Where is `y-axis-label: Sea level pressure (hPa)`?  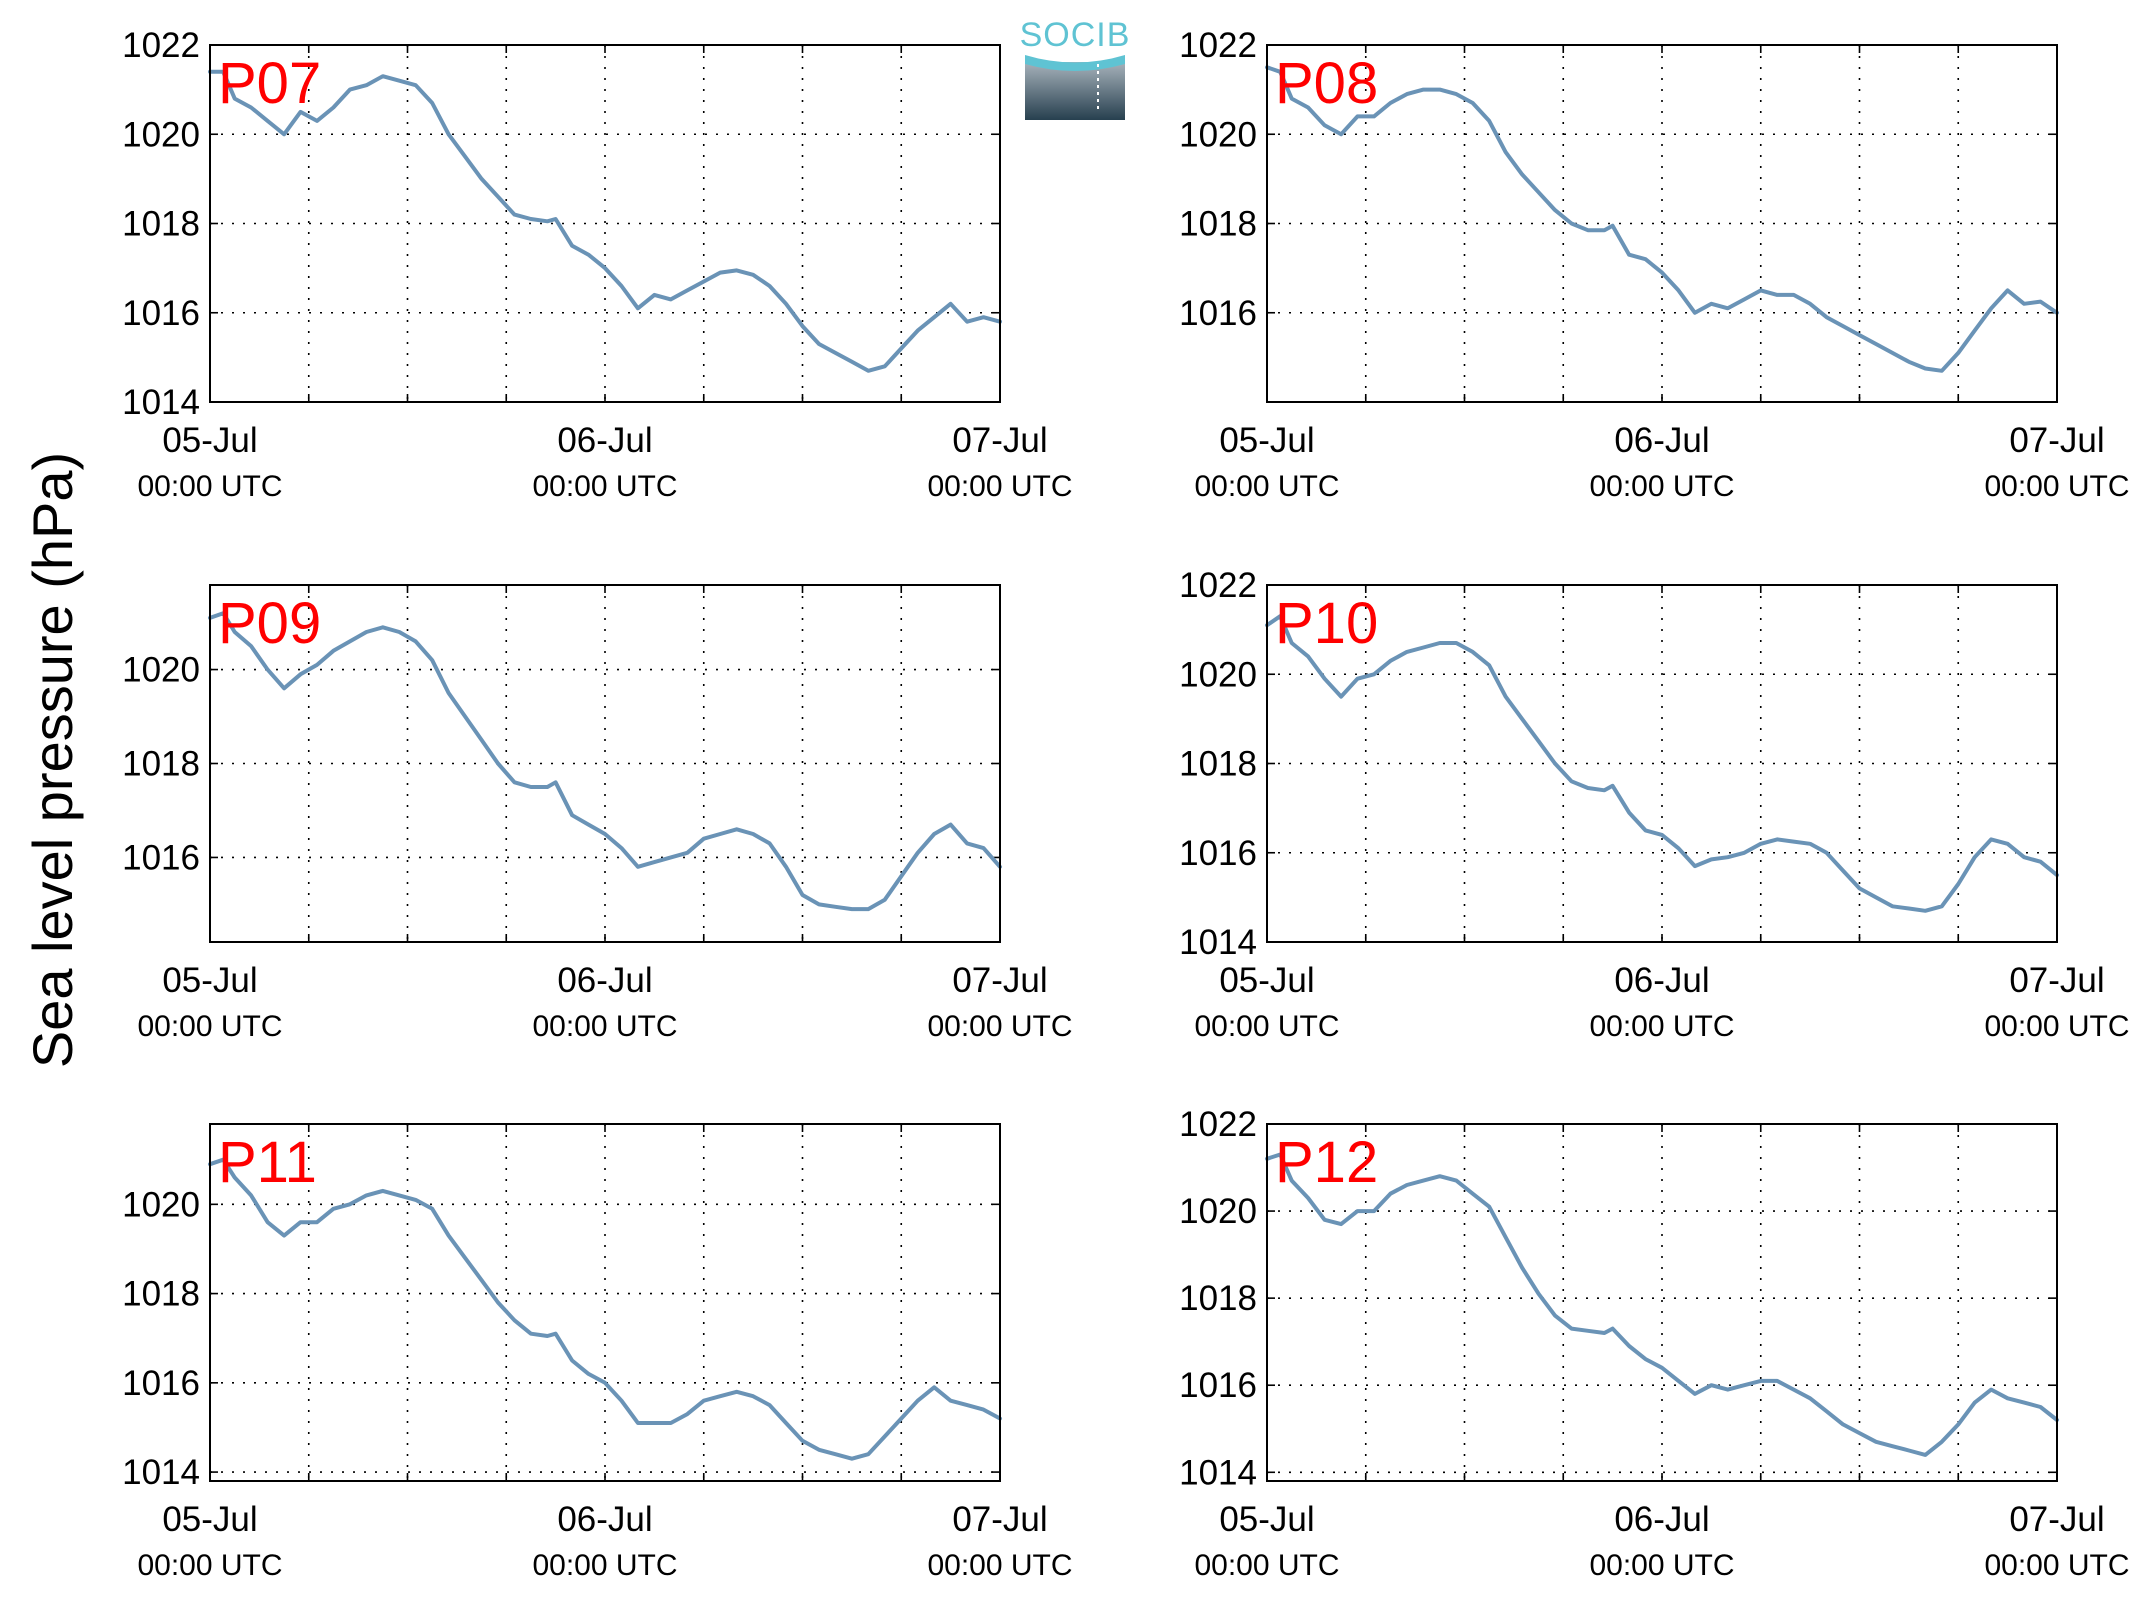 y-axis-label: Sea level pressure (hPa) is located at coordinates (52, 760).